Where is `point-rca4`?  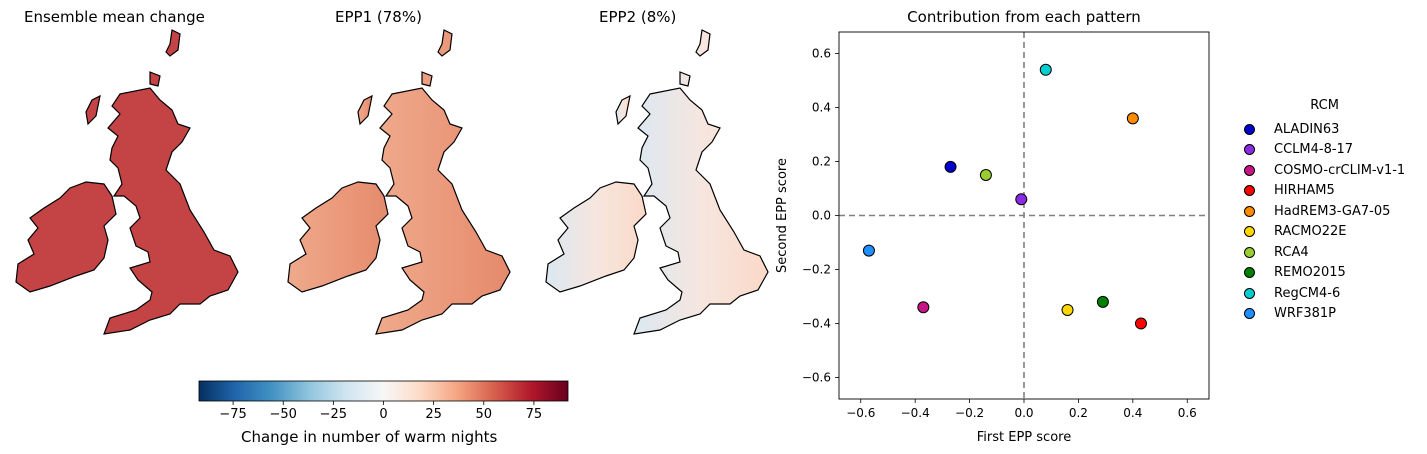 point-rca4 is located at coordinates (985, 175).